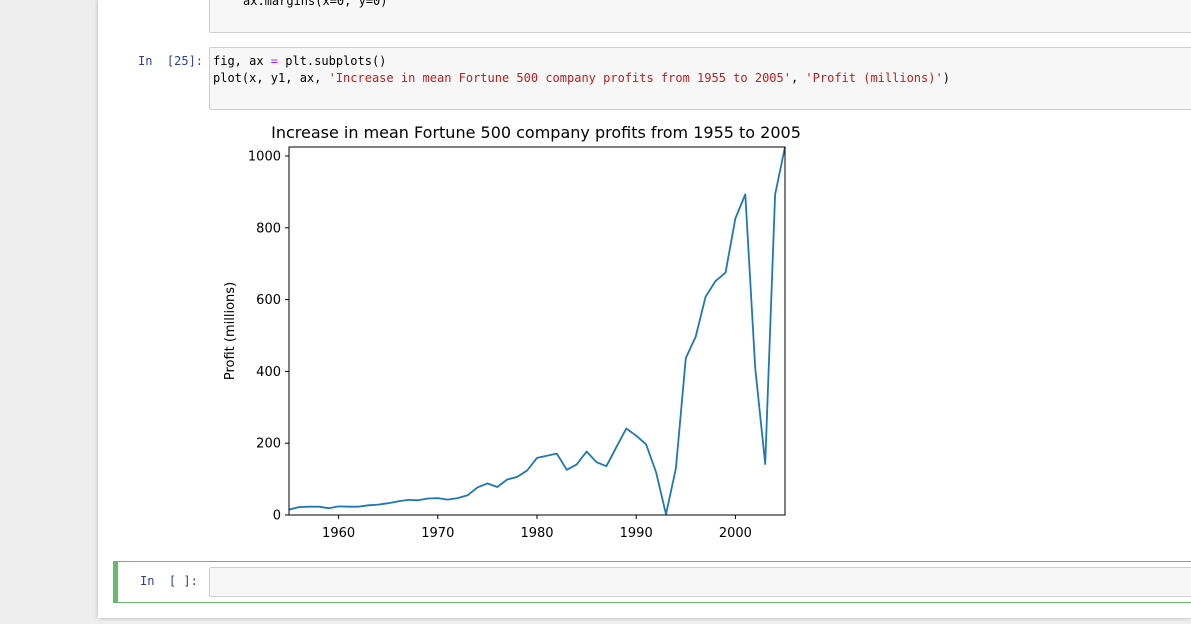  Describe the element at coordinates (264, 156) in the screenshot. I see `y-tick-label: 1000` at that location.